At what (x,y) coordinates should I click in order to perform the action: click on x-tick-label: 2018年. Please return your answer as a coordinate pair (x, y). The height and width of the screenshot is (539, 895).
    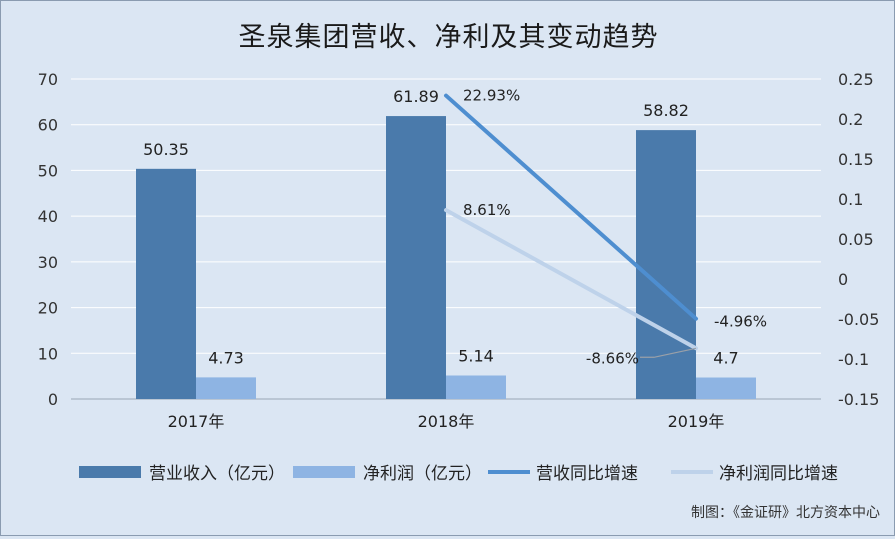
    Looking at the image, I should click on (446, 421).